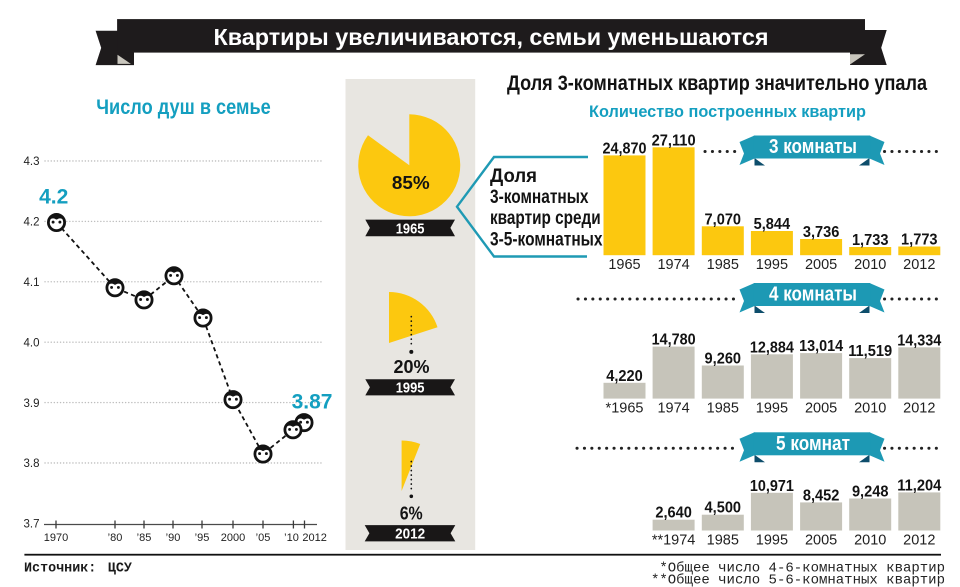 The image size is (960, 587). I want to click on svg-text: 14,334, so click(919, 340).